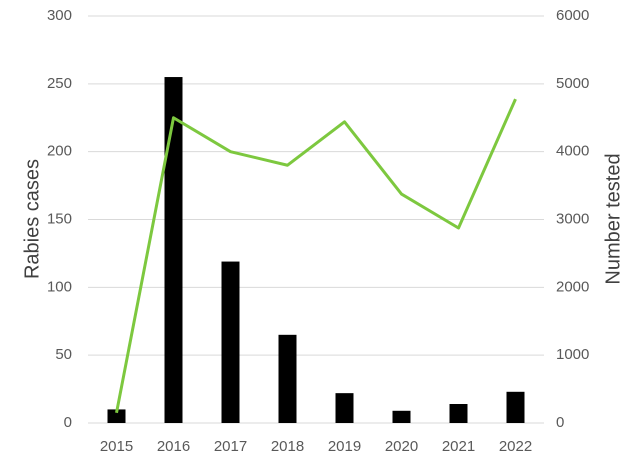  What do you see at coordinates (59, 151) in the screenshot?
I see `y-tick-label: 200` at bounding box center [59, 151].